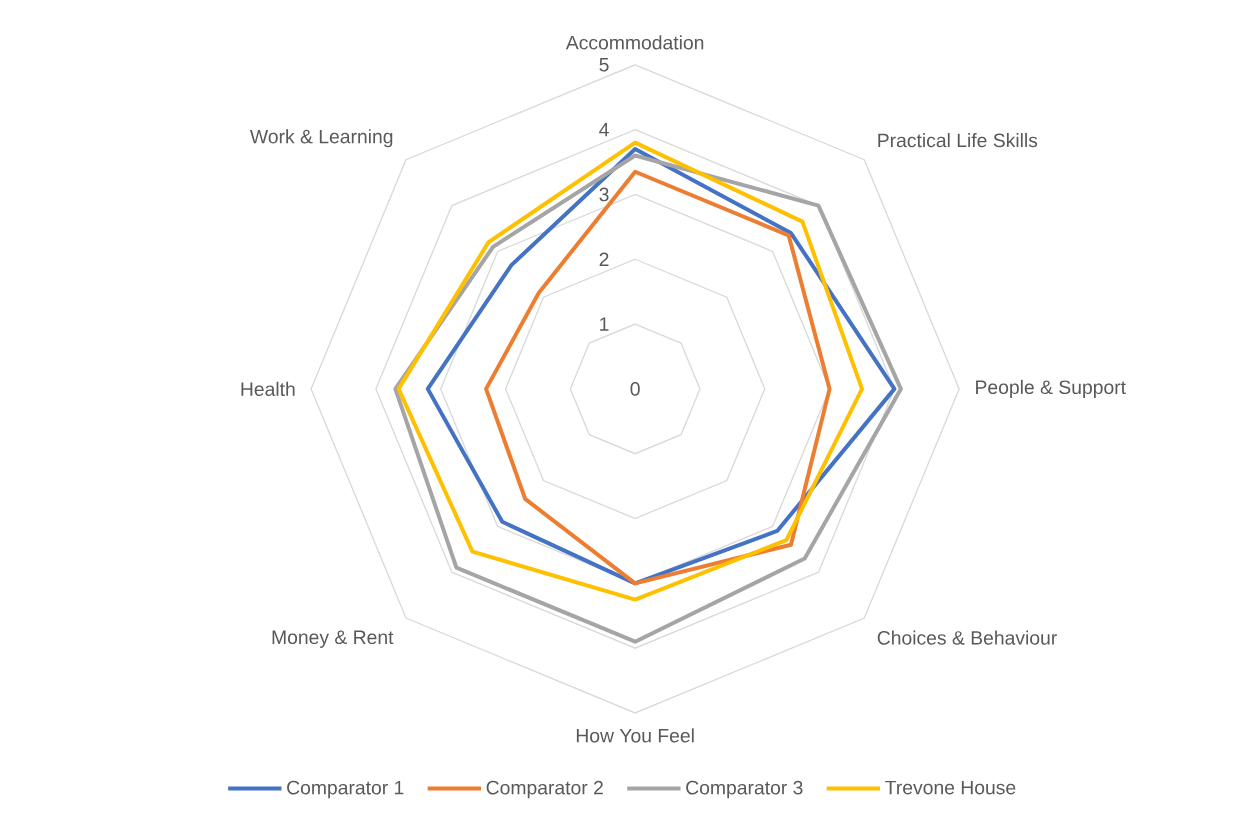  Describe the element at coordinates (634, 42) in the screenshot. I see `spoke-label: Accommodation` at that location.